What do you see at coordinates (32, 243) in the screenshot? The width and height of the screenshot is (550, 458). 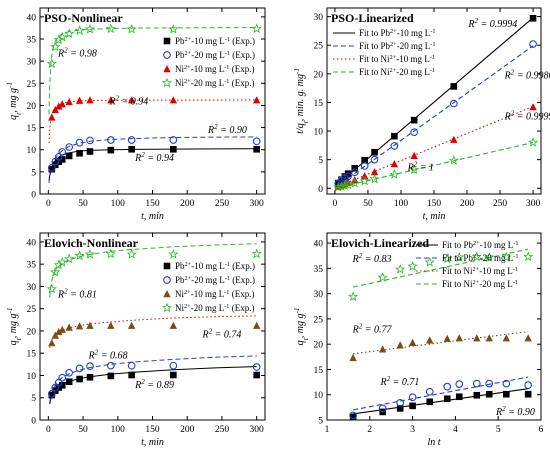 I see `y-tick-label: 40` at bounding box center [32, 243].